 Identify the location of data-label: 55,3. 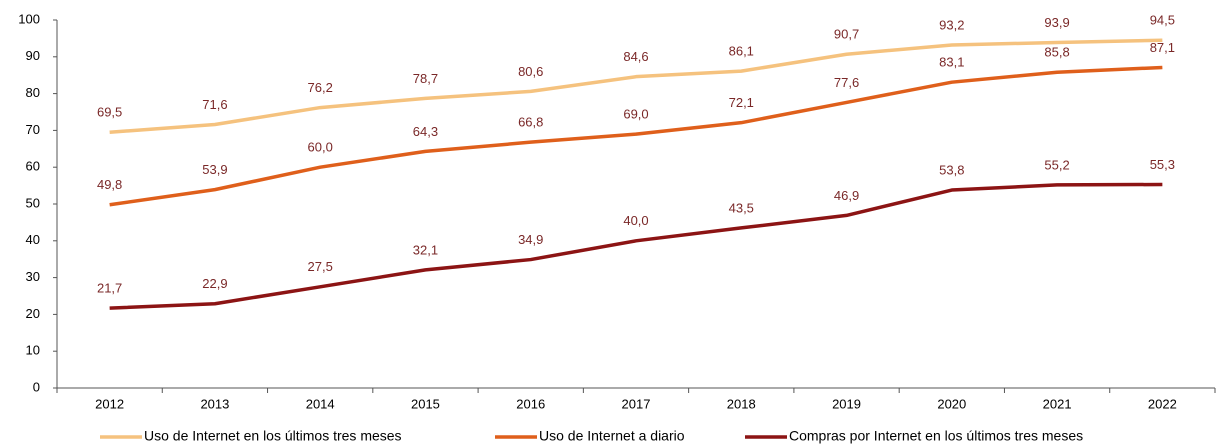
(1162, 164).